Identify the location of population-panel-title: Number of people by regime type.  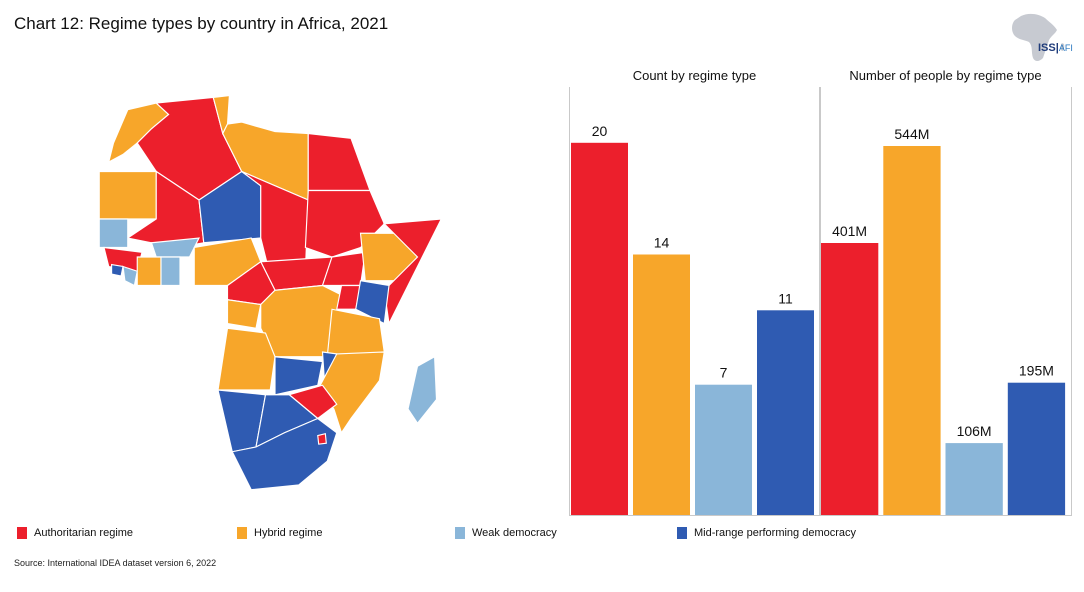
(945, 75).